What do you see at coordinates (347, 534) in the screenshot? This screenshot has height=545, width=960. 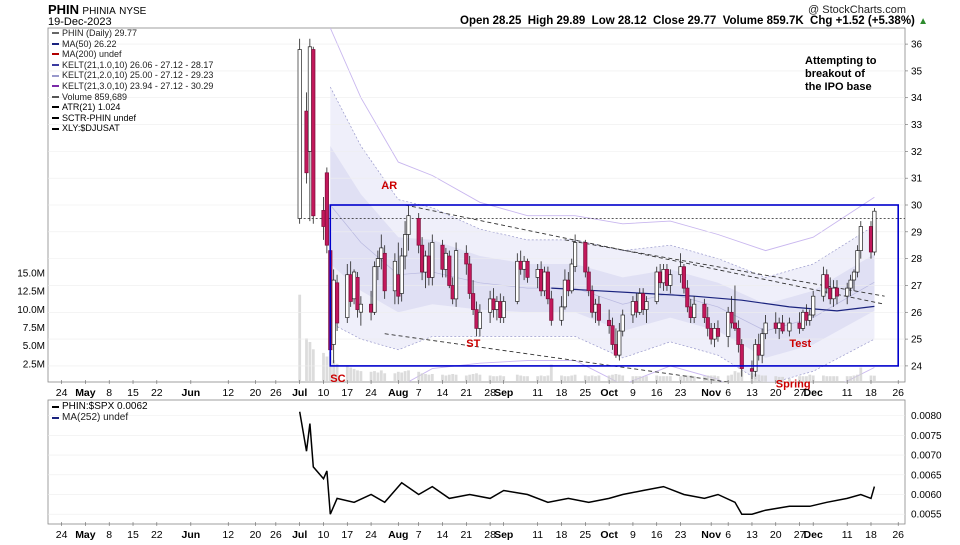 I see `date-tick-label: 17` at bounding box center [347, 534].